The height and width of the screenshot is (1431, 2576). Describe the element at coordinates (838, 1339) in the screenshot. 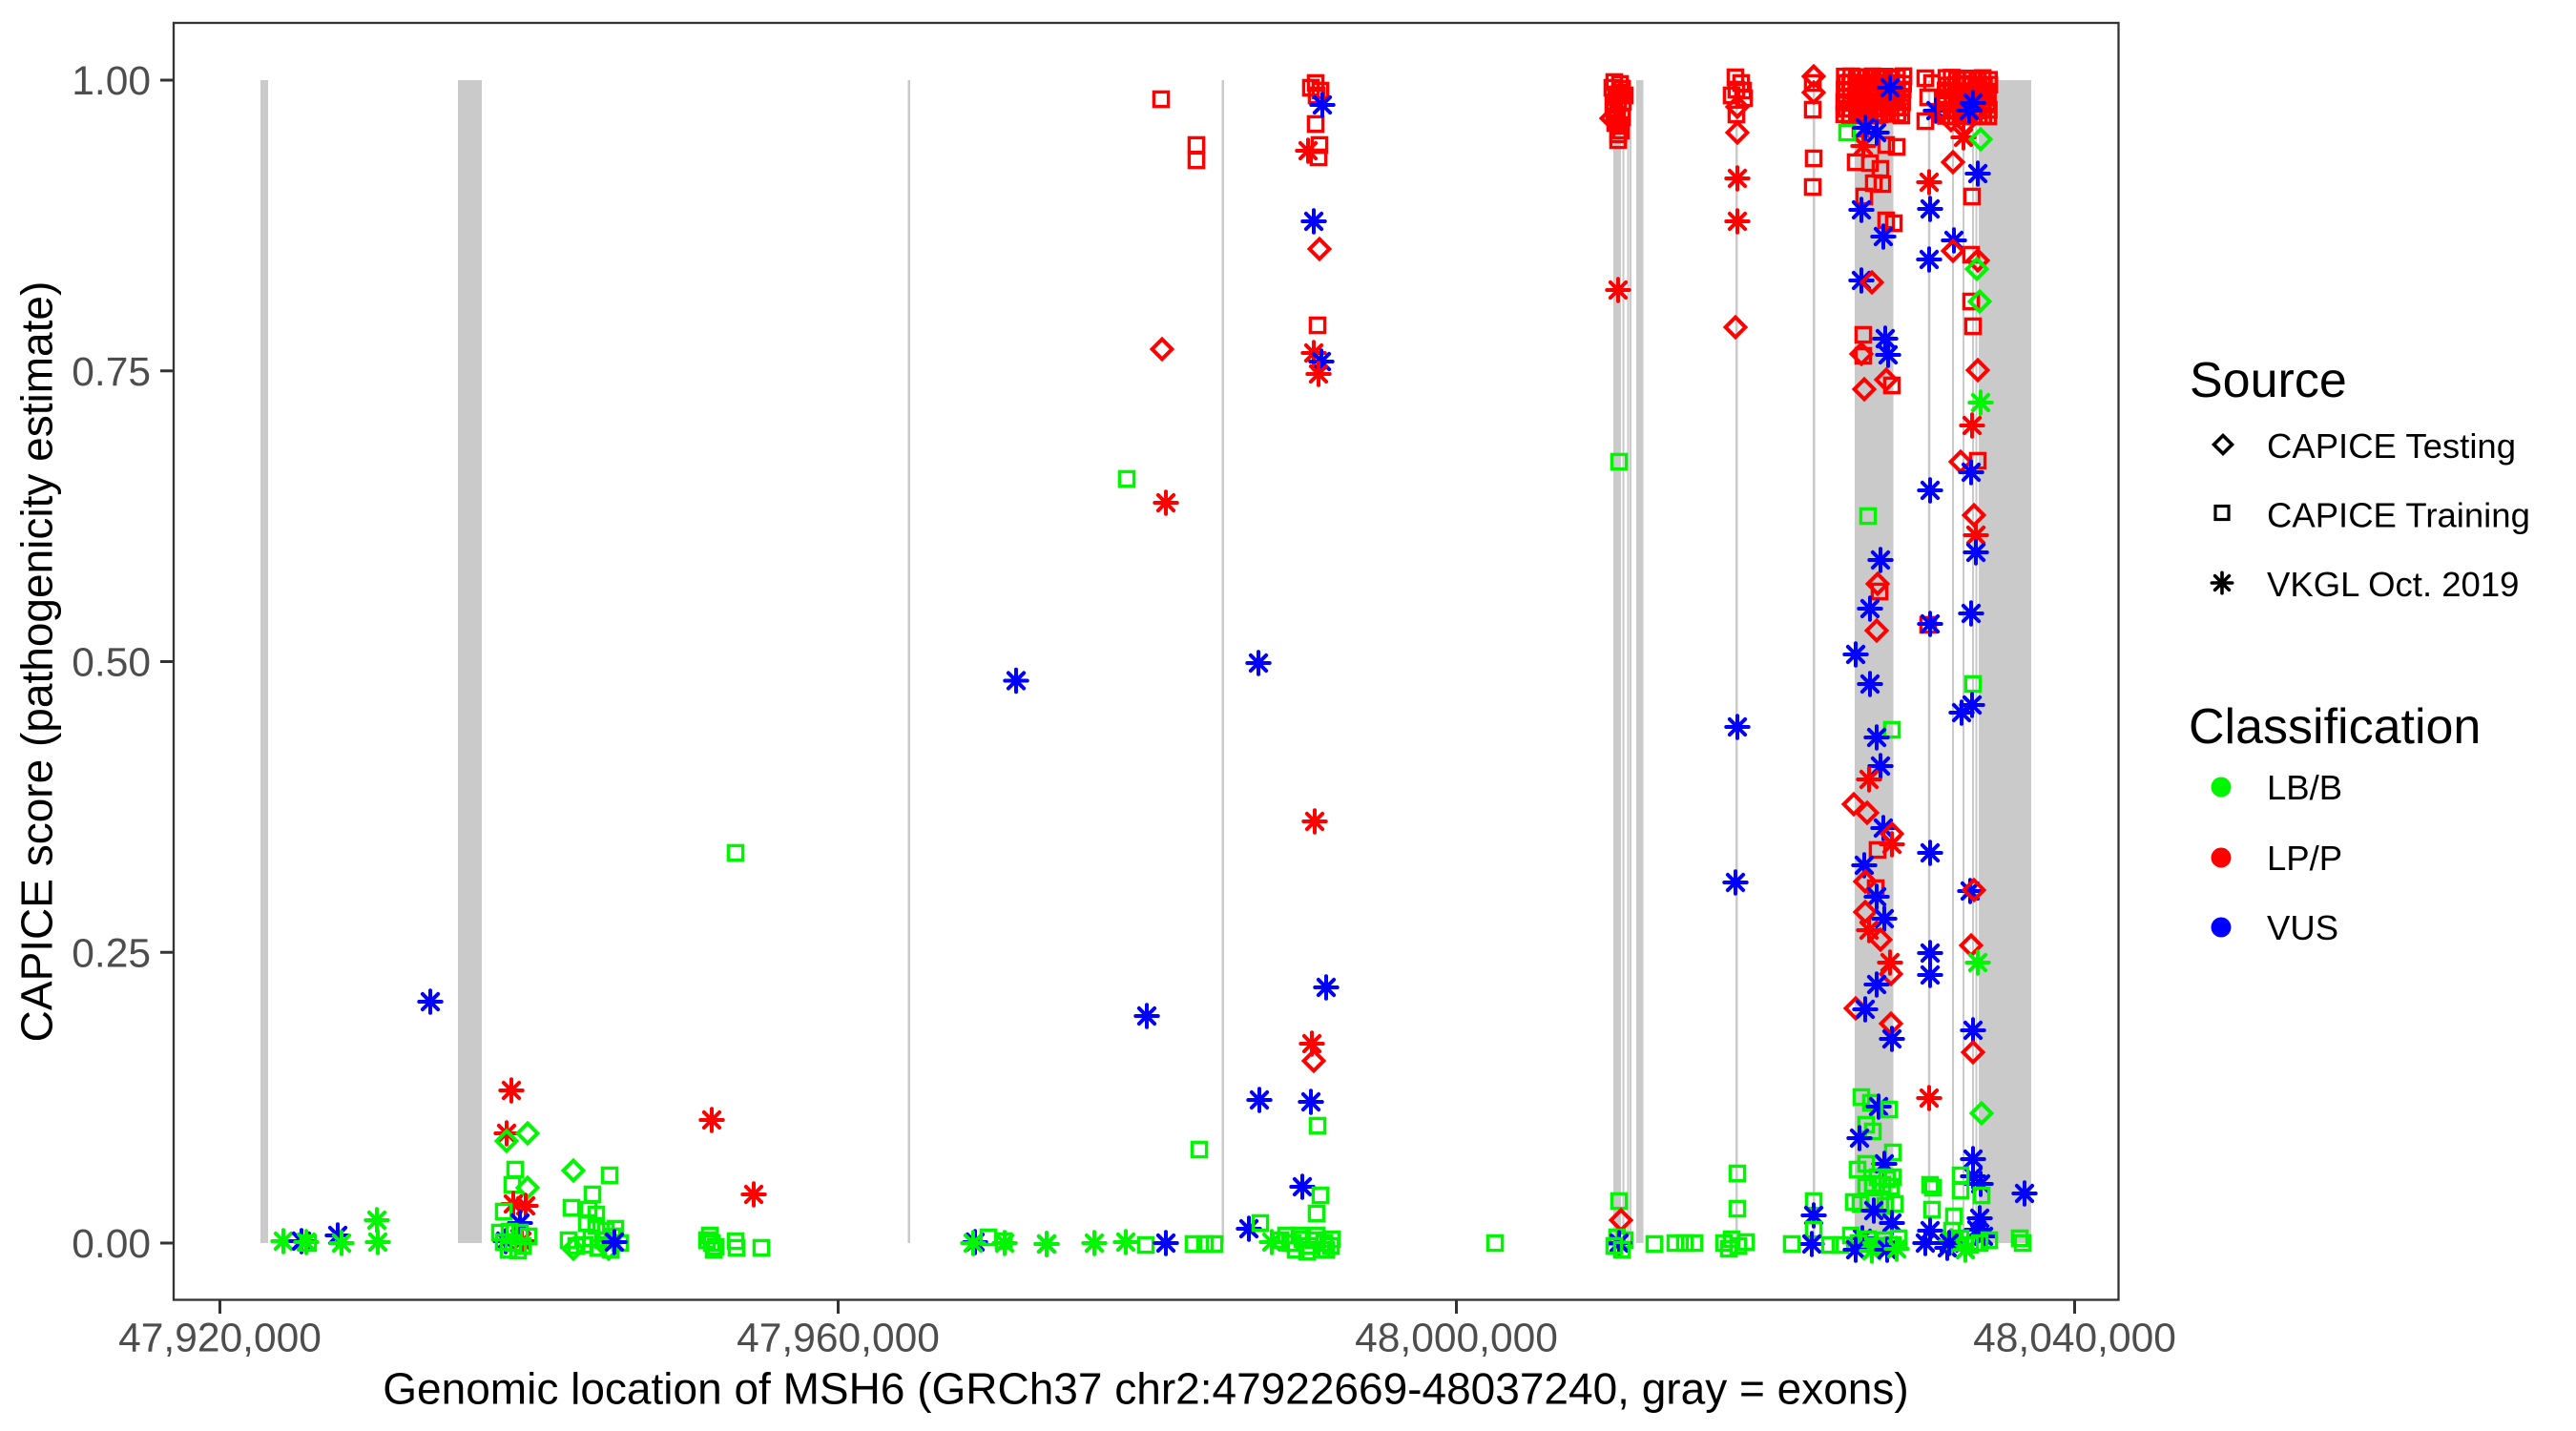

I see `svg-text: 47,960,000` at that location.